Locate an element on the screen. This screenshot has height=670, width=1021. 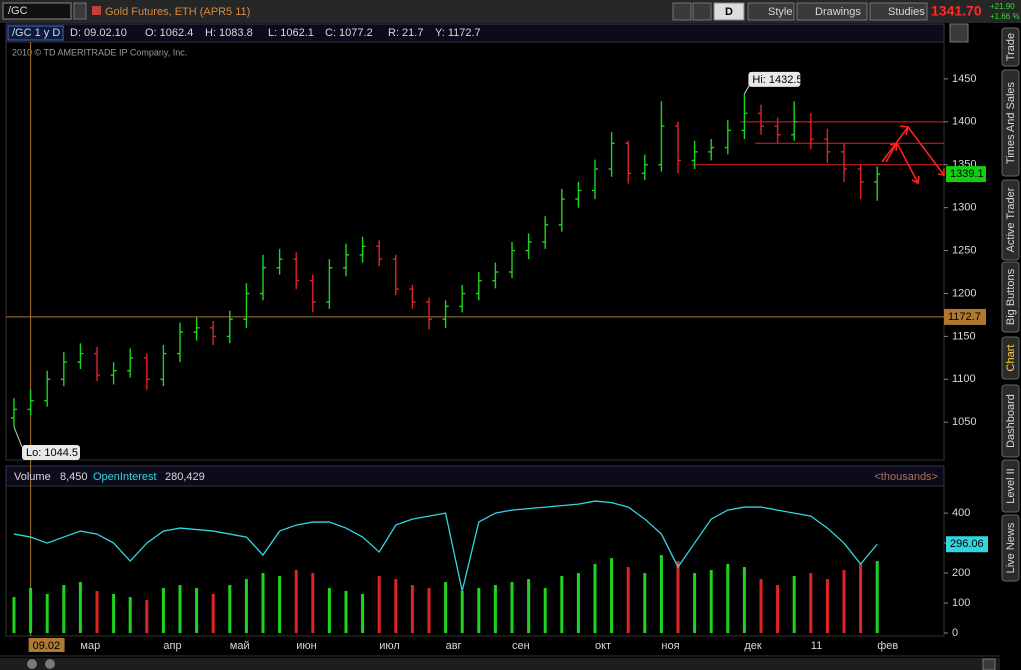
x-tick-label: июн is located at coordinates (306, 646).